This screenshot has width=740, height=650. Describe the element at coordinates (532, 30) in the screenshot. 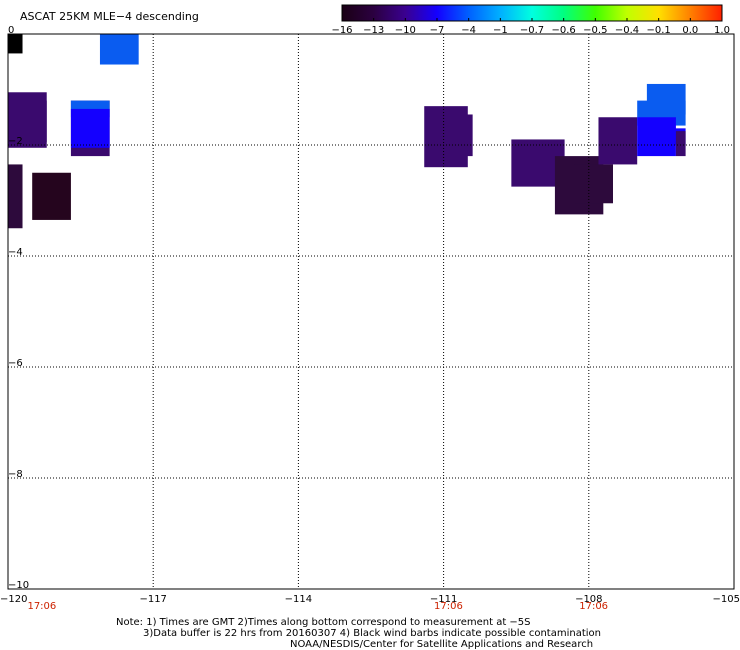

I see `colorbar-label: −0.7` at that location.